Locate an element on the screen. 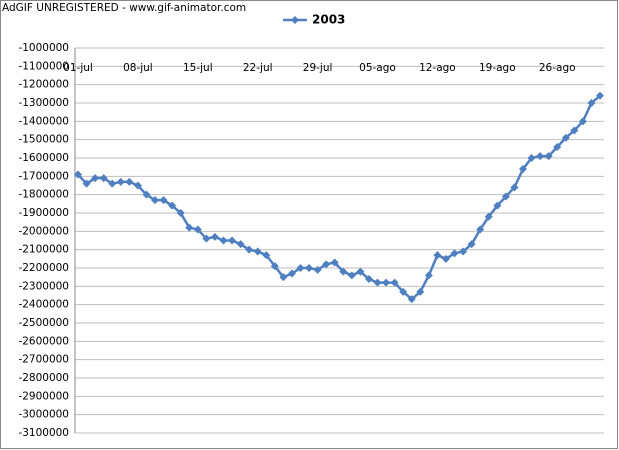 The height and width of the screenshot is (450, 619). x-tick-label: 01-jul is located at coordinates (78, 68).